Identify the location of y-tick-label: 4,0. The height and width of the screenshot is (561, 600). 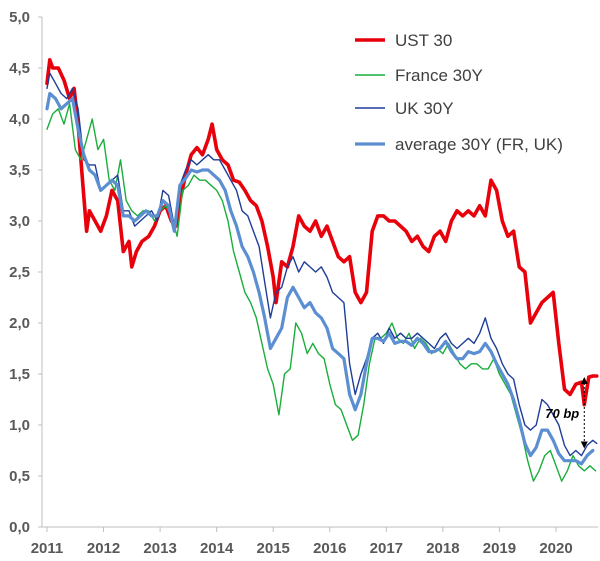
(19, 119).